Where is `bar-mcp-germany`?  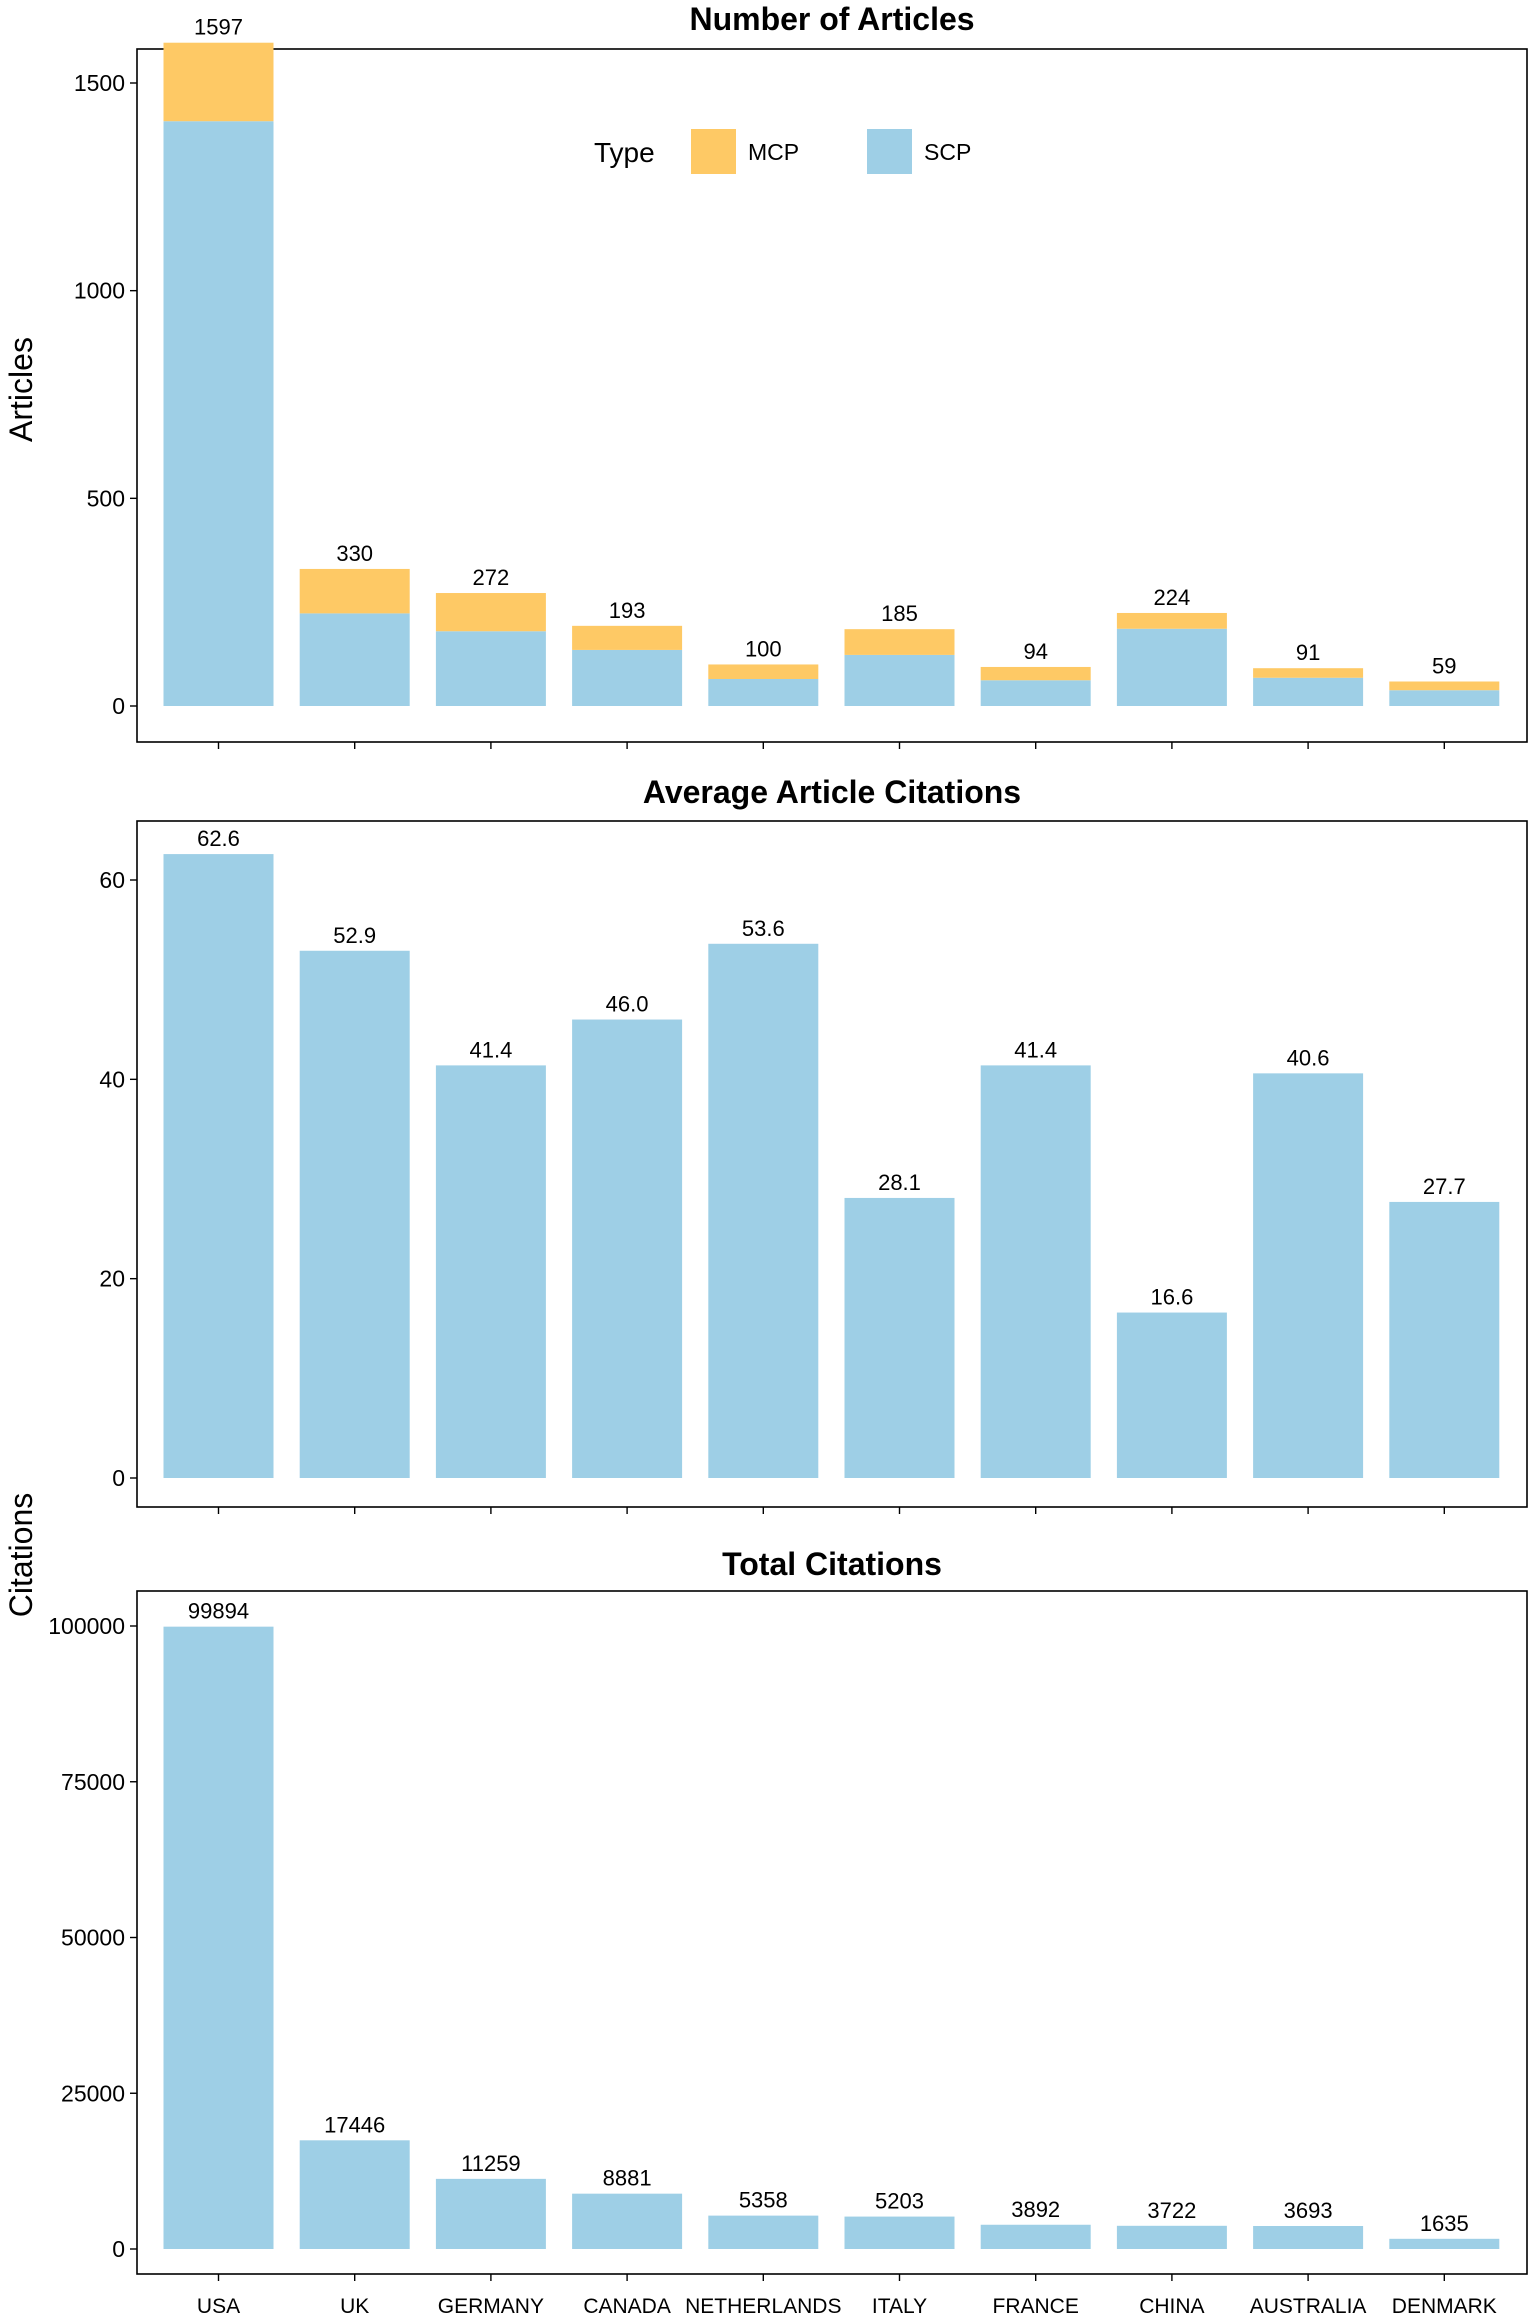
bar-mcp-germany is located at coordinates (490, 612).